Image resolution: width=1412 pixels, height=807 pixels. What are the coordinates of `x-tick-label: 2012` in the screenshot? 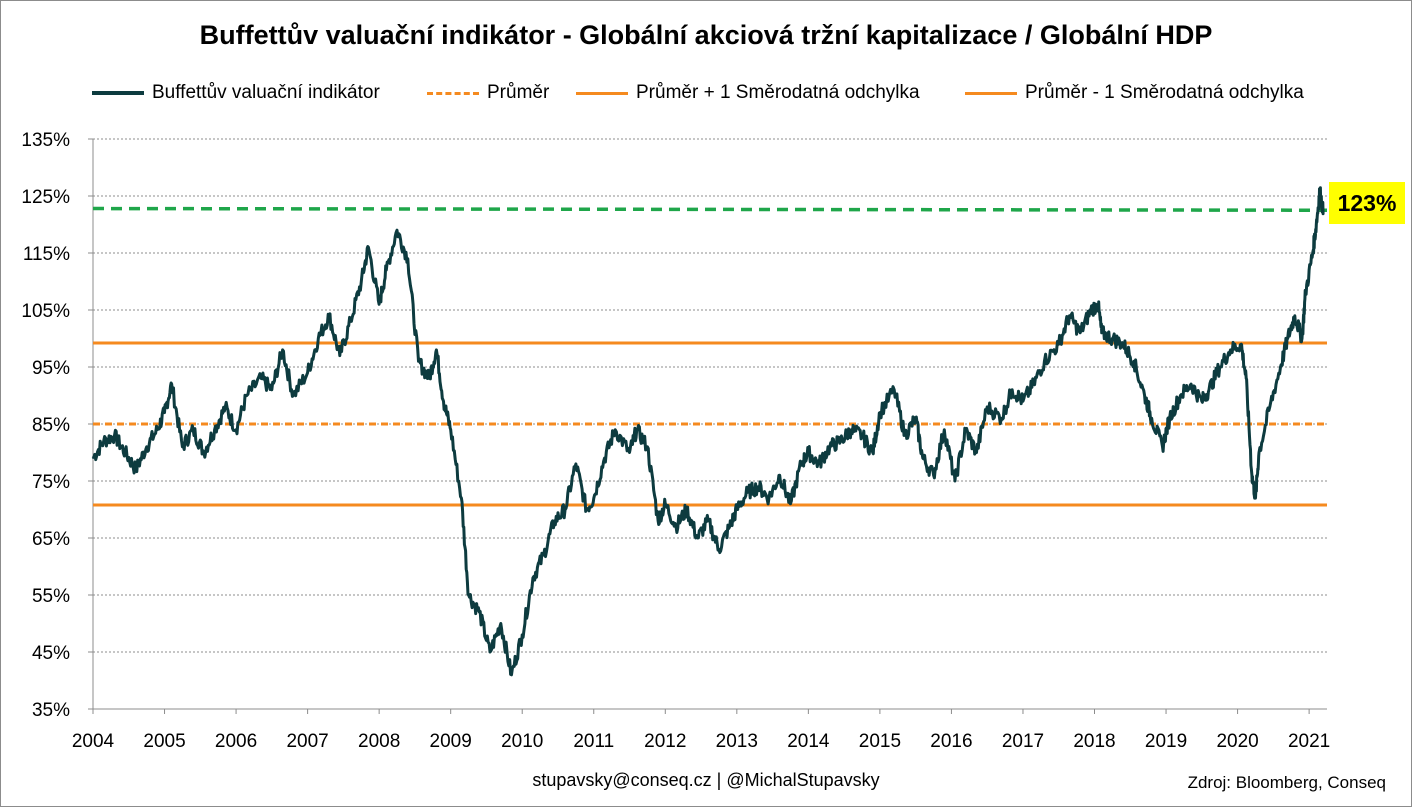 It's located at (665, 741).